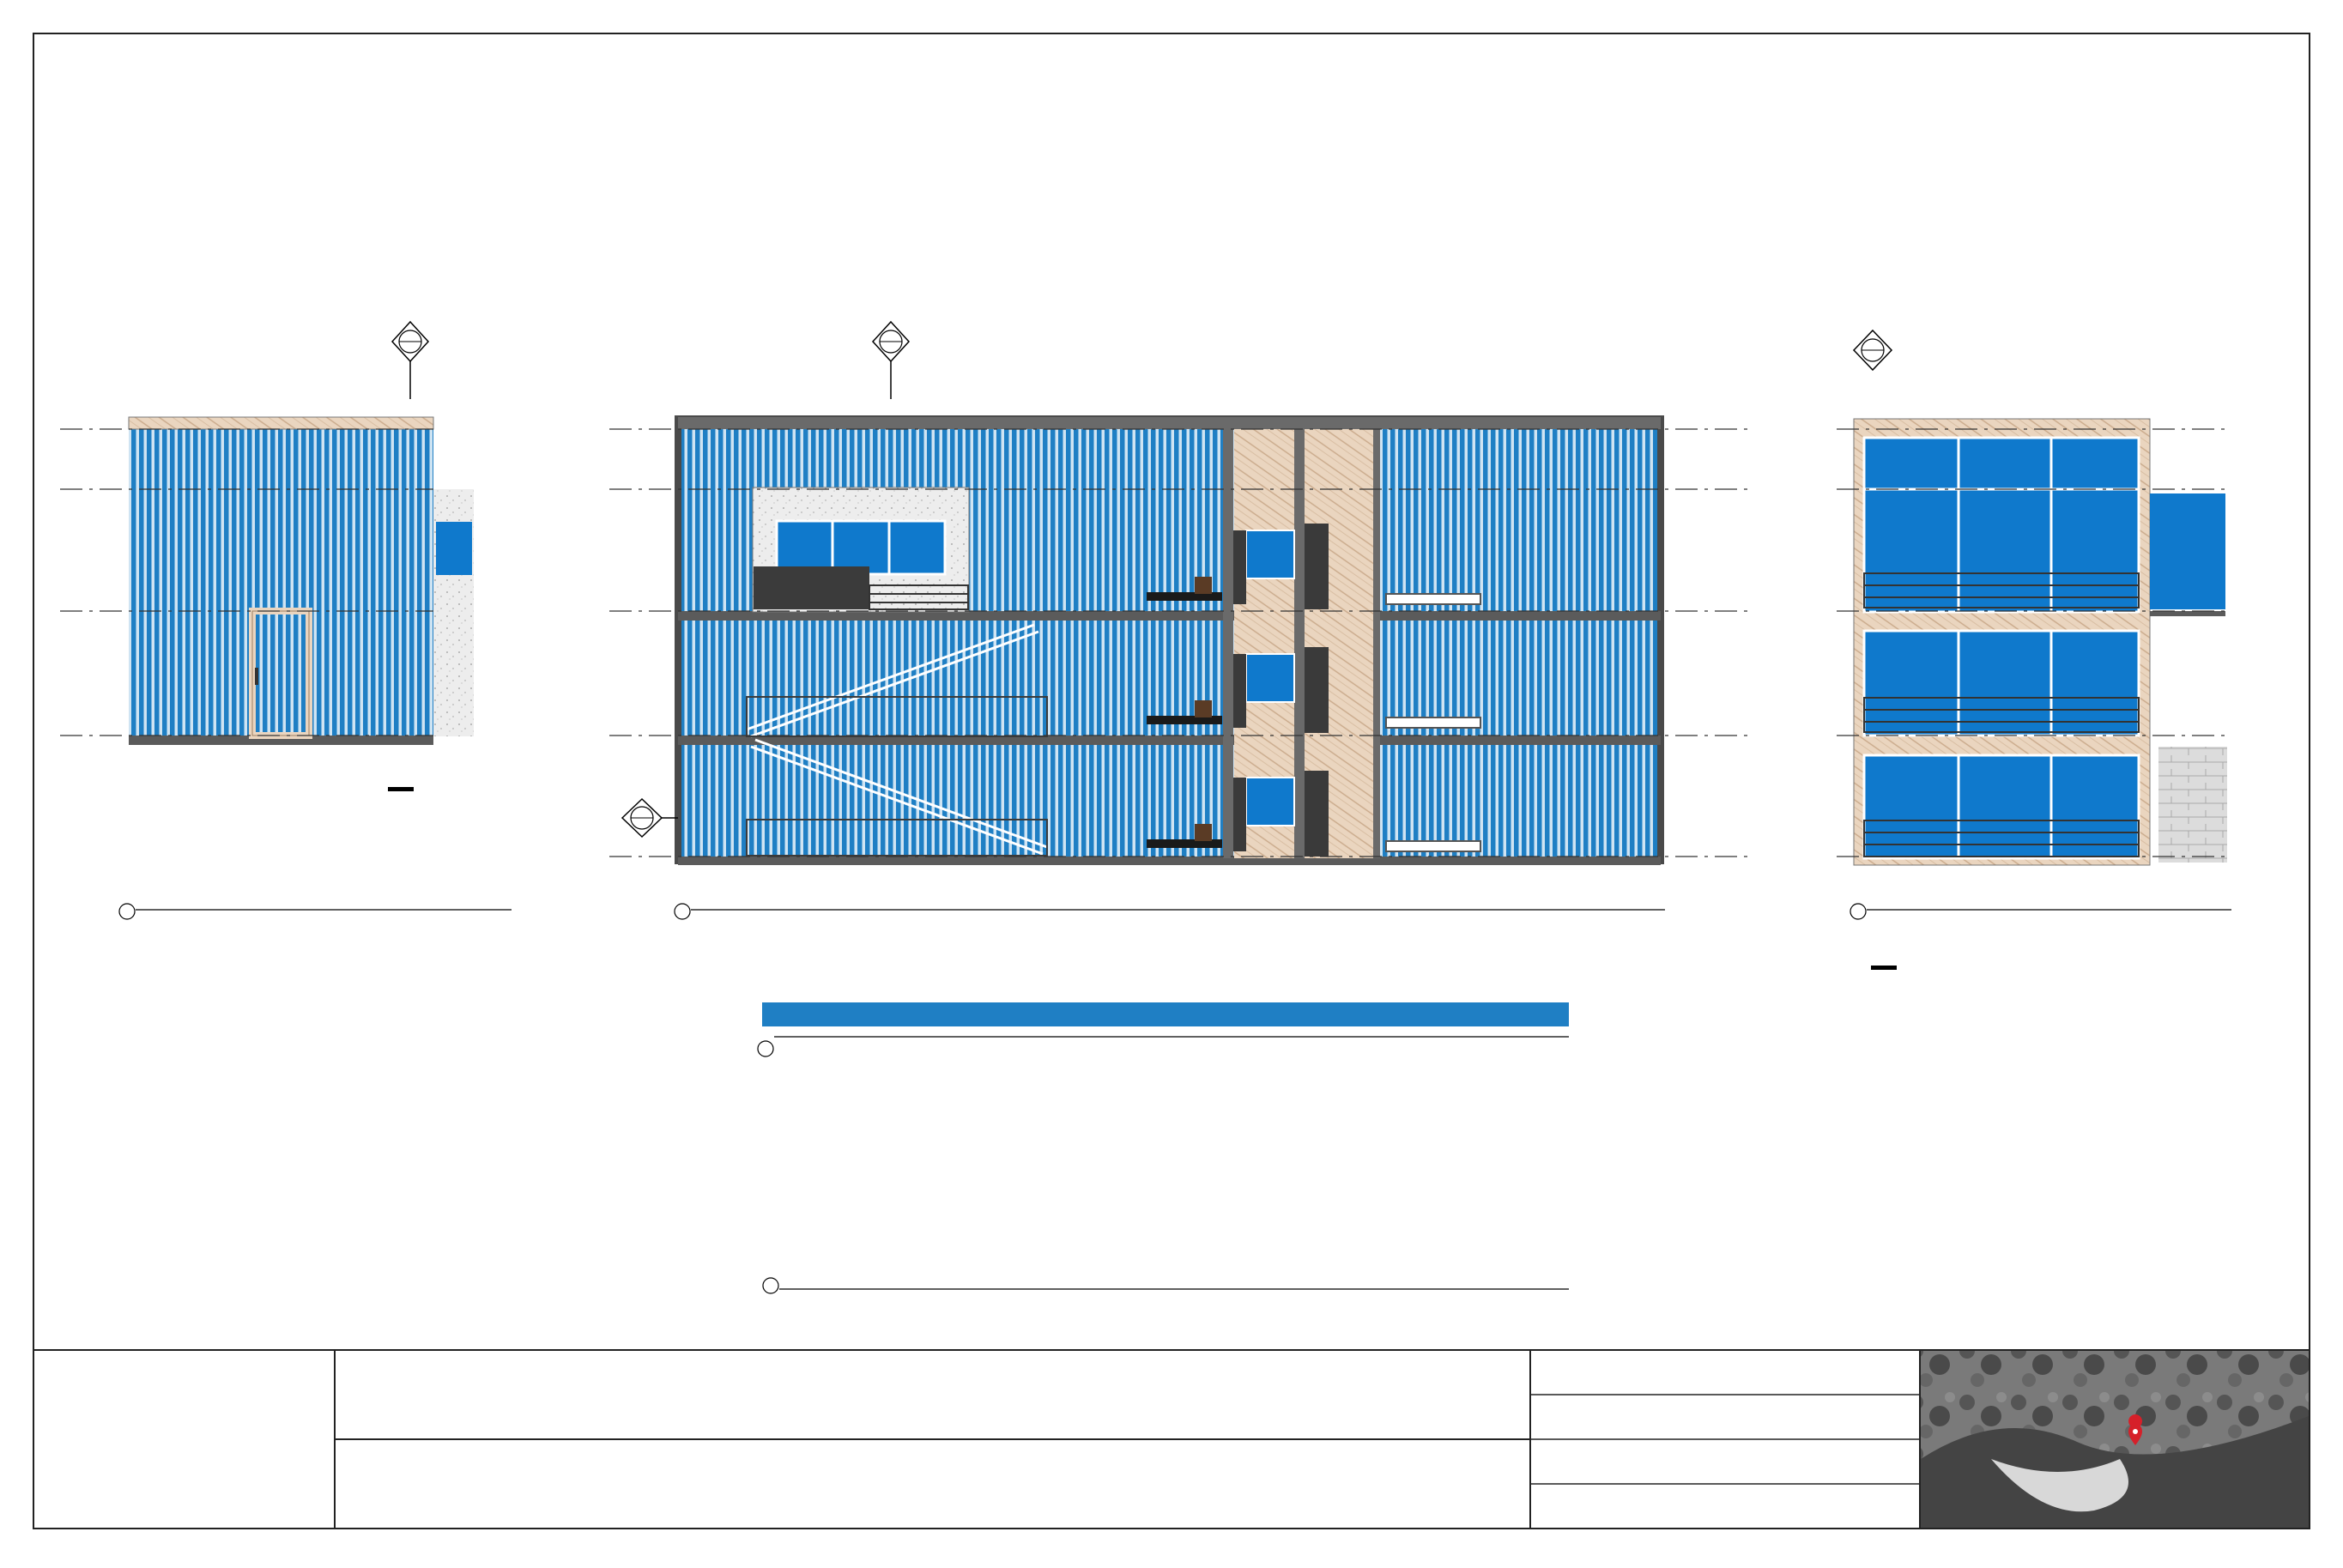 The image size is (2343, 1568). Describe the element at coordinates (1169, 640) in the screenshot. I see `privacy-section` at that location.